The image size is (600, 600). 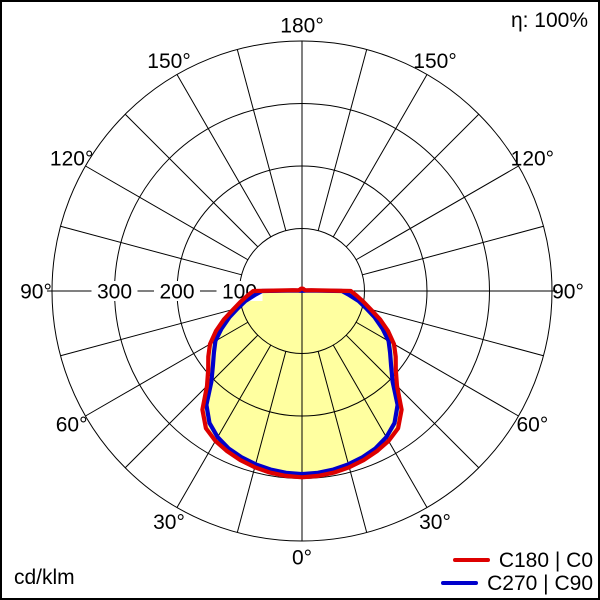 I want to click on angle-tick-label-150-left: 150°, so click(x=168, y=61).